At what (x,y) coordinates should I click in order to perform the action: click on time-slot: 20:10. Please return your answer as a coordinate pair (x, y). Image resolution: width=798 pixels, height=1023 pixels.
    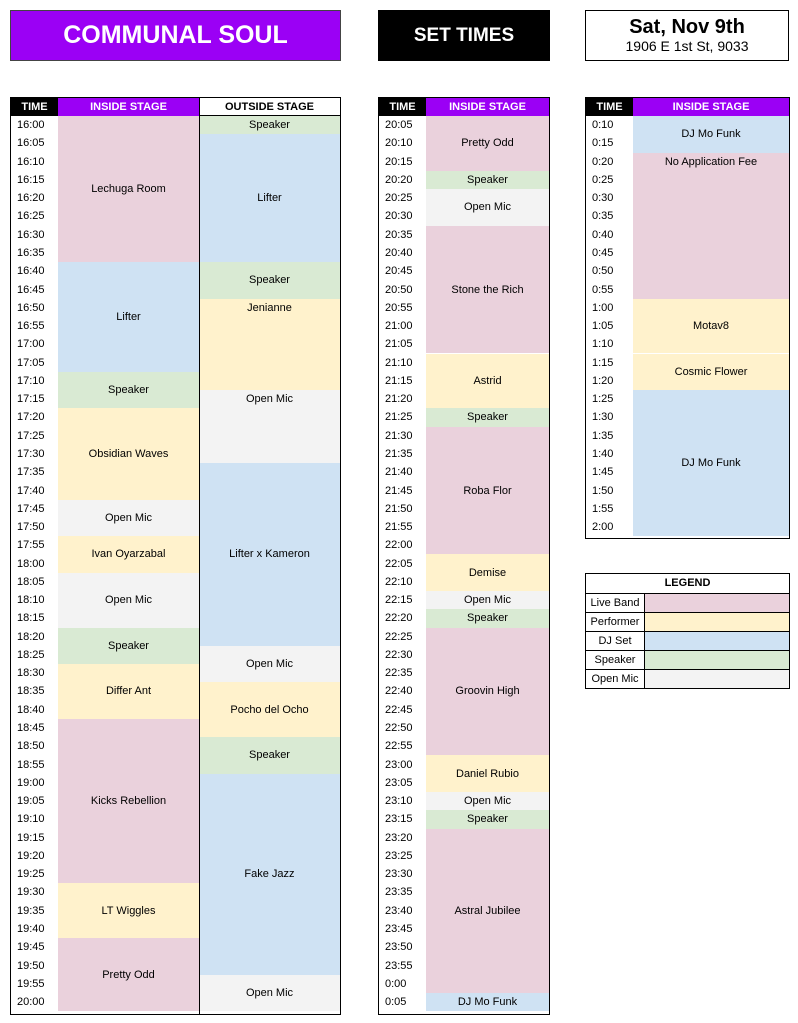
    Looking at the image, I should click on (399, 143).